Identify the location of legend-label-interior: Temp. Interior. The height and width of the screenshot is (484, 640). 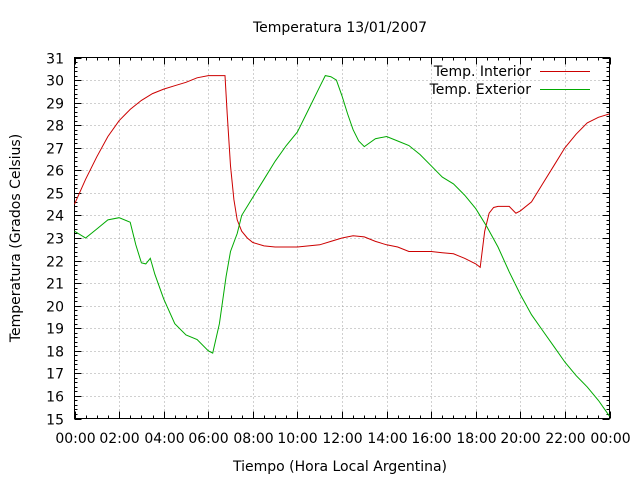
(482, 72).